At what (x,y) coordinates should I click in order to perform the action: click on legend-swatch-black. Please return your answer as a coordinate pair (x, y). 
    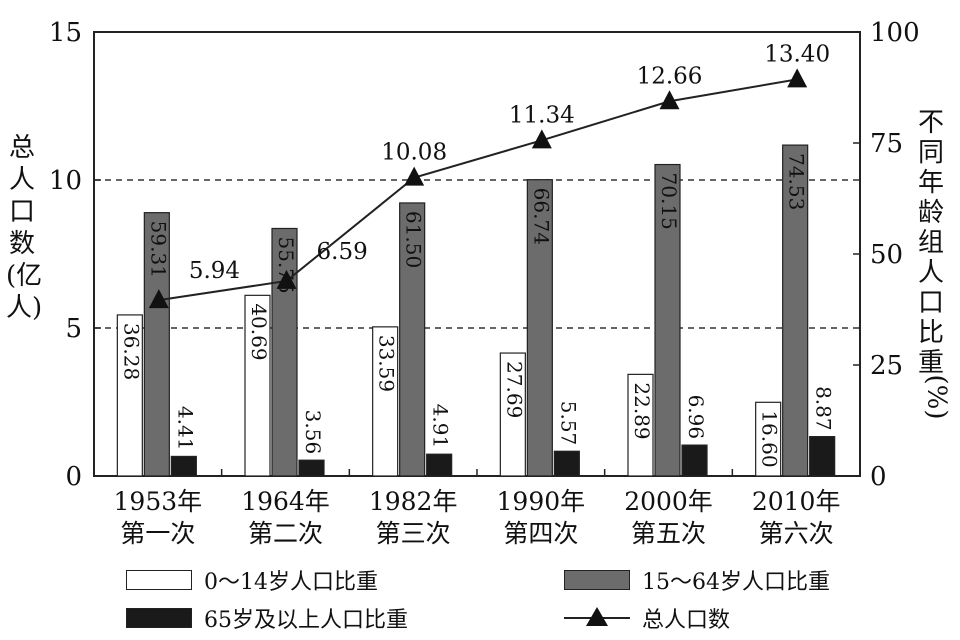
    Looking at the image, I should click on (159, 618).